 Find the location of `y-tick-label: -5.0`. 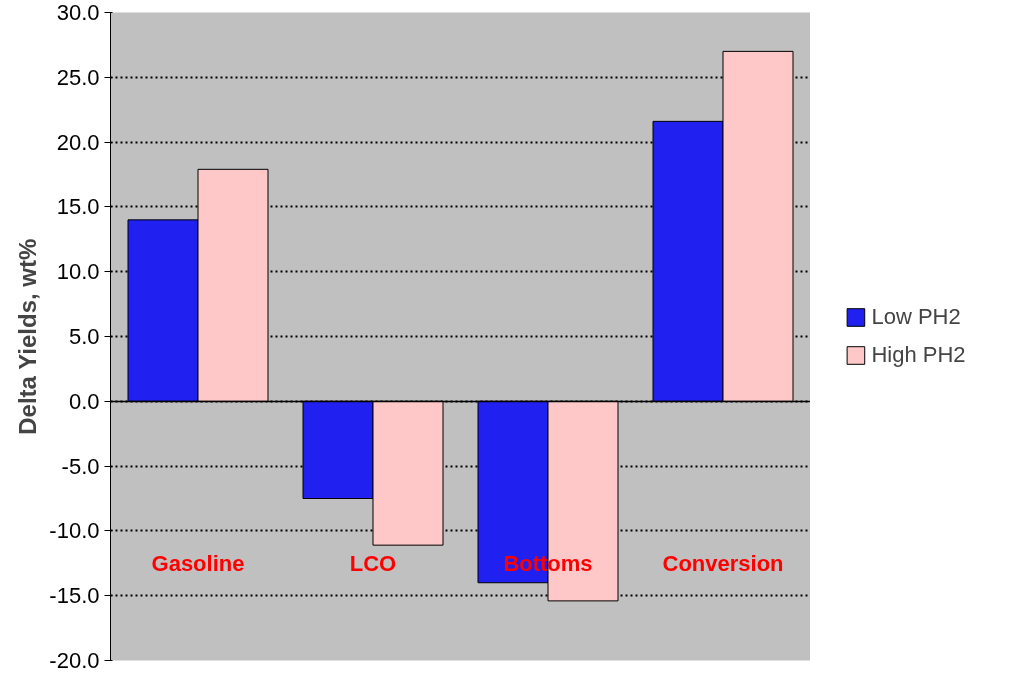

y-tick-label: -5.0 is located at coordinates (80, 466).